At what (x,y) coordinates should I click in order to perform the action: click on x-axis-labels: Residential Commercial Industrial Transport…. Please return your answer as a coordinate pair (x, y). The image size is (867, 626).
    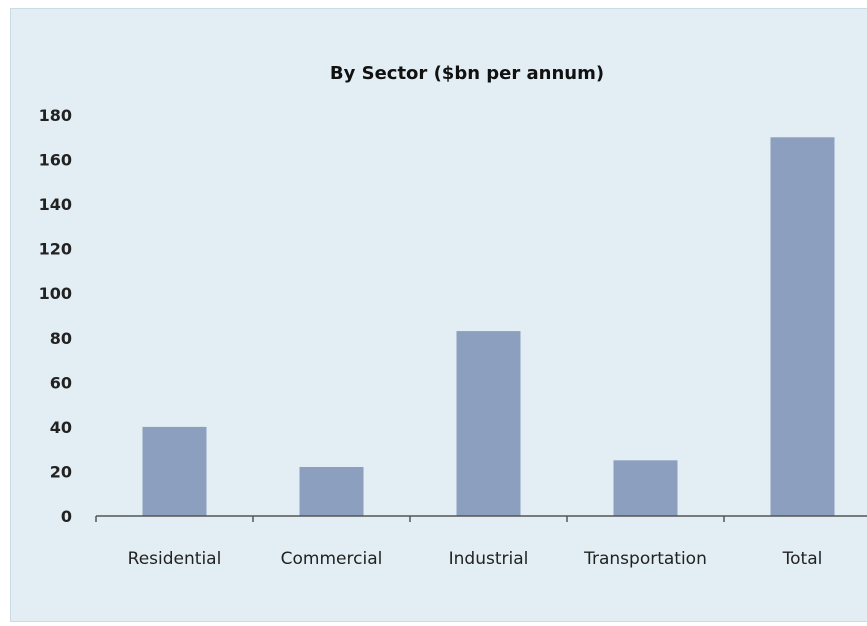
    Looking at the image, I should click on (475, 559).